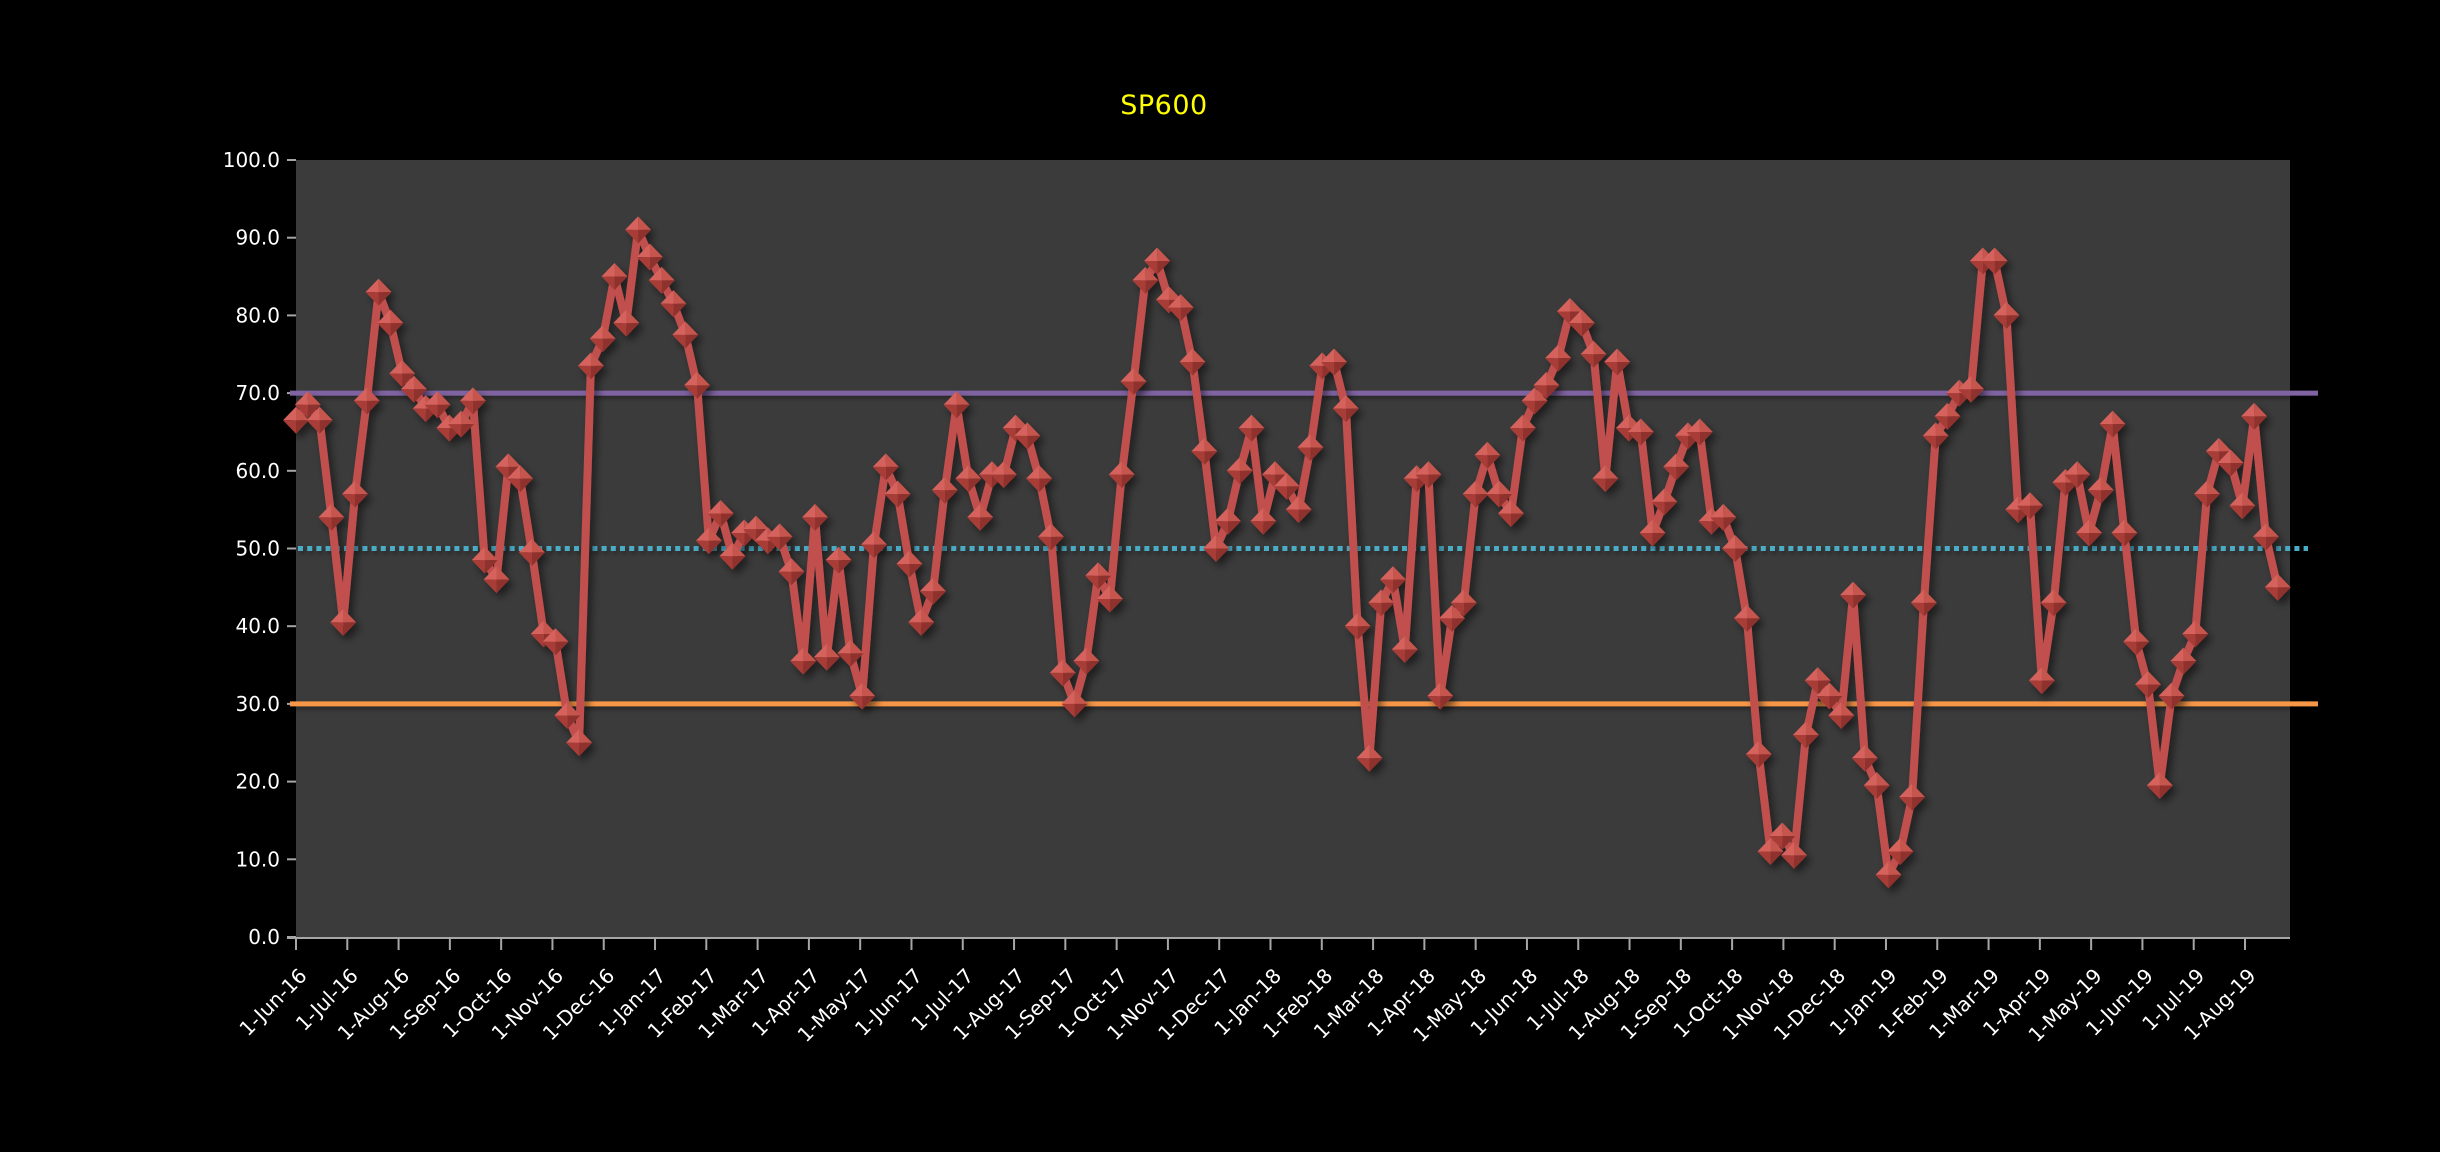  Describe the element at coordinates (257, 238) in the screenshot. I see `y-axis-tick-label: 90.0` at that location.